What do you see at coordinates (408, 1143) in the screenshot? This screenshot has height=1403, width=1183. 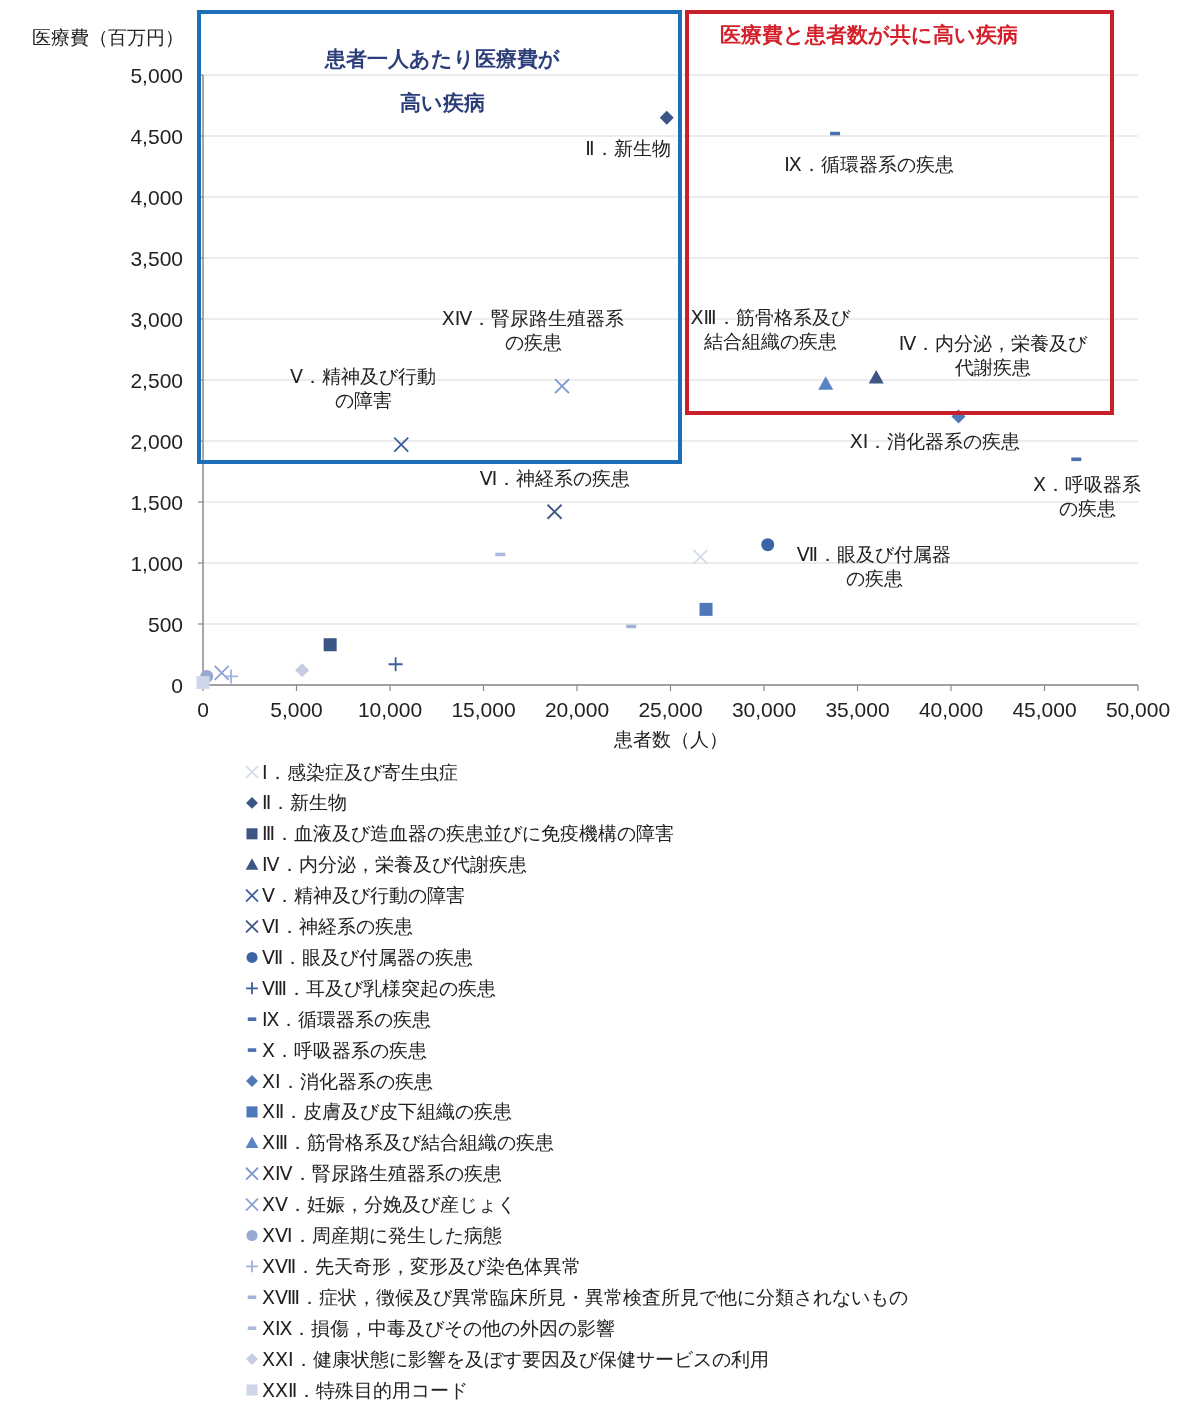 I see `legend-label: ⅩⅢ．筋骨格系及び結合組織の疾患` at bounding box center [408, 1143].